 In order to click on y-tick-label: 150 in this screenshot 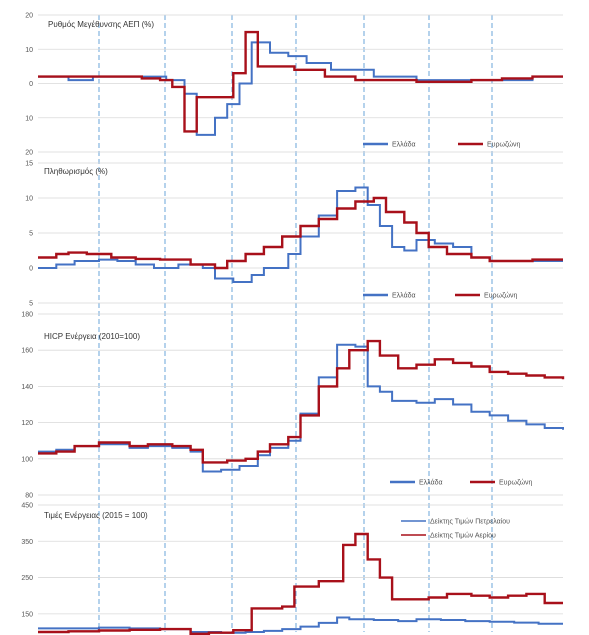, I will do `click(27, 614)`.